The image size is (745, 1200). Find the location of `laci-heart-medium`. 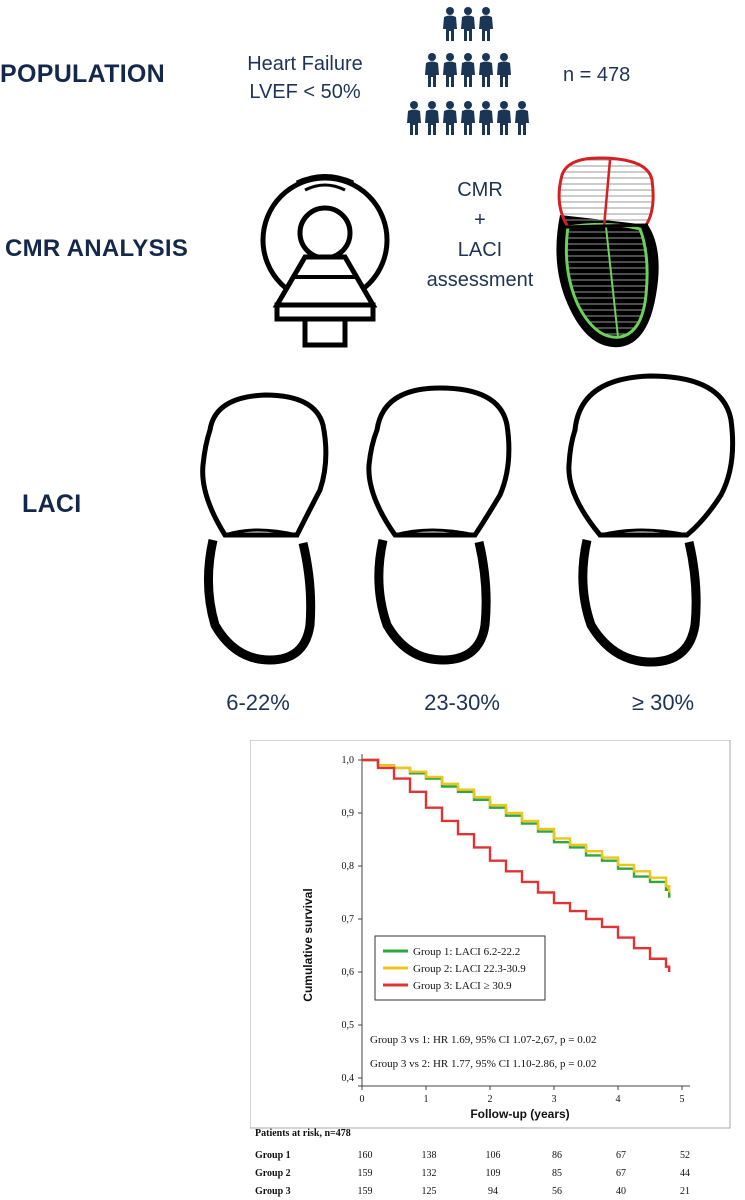

laci-heart-medium is located at coordinates (439, 525).